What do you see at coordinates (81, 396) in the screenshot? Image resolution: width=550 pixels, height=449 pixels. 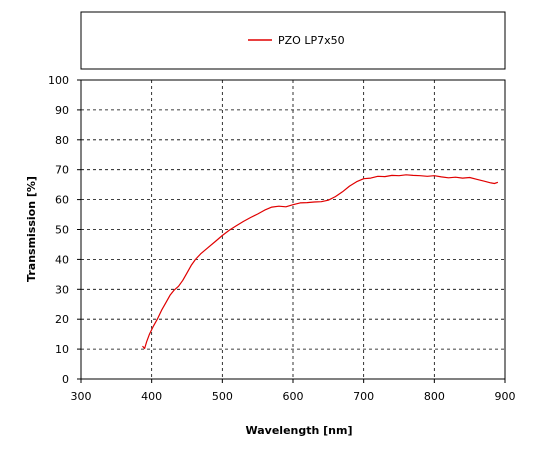 I see `x-tick-label: 300` at bounding box center [81, 396].